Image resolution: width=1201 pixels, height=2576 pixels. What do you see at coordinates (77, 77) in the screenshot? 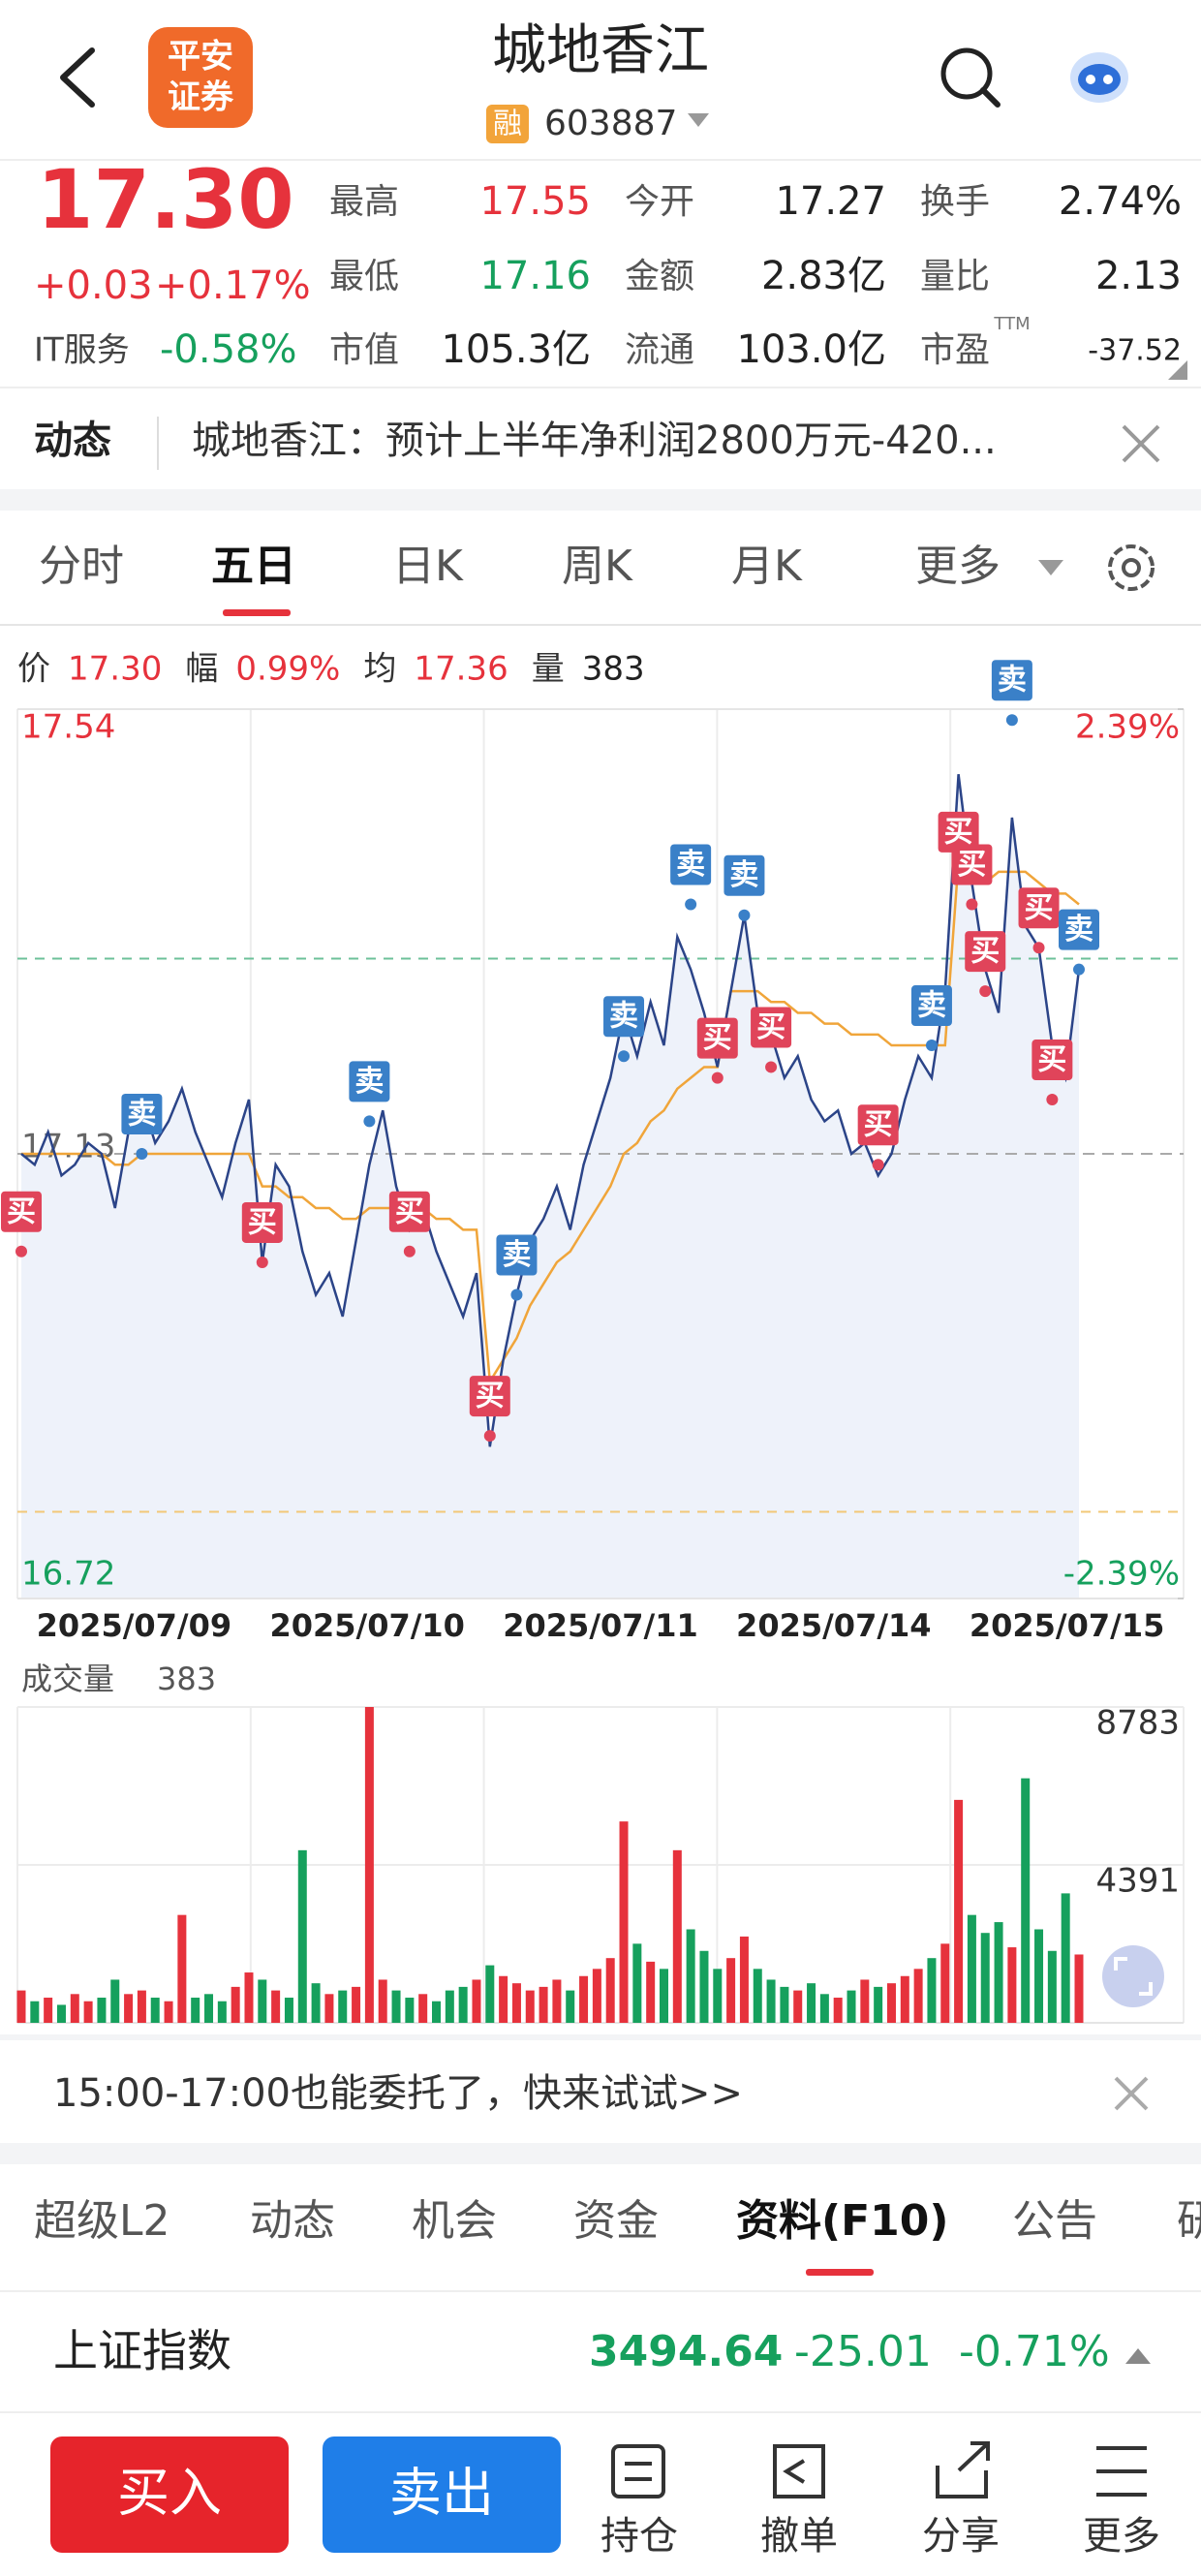
I see `back-button` at bounding box center [77, 77].